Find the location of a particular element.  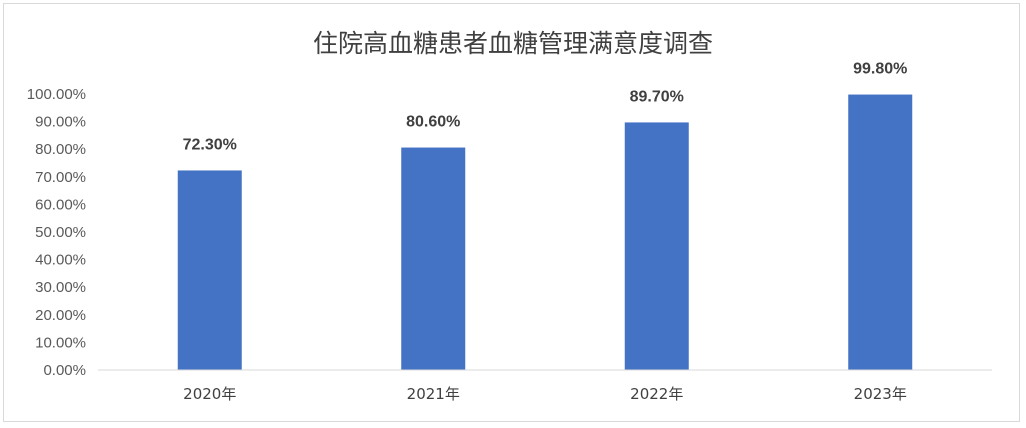

y-tick-label: 80.00% is located at coordinates (60, 149).